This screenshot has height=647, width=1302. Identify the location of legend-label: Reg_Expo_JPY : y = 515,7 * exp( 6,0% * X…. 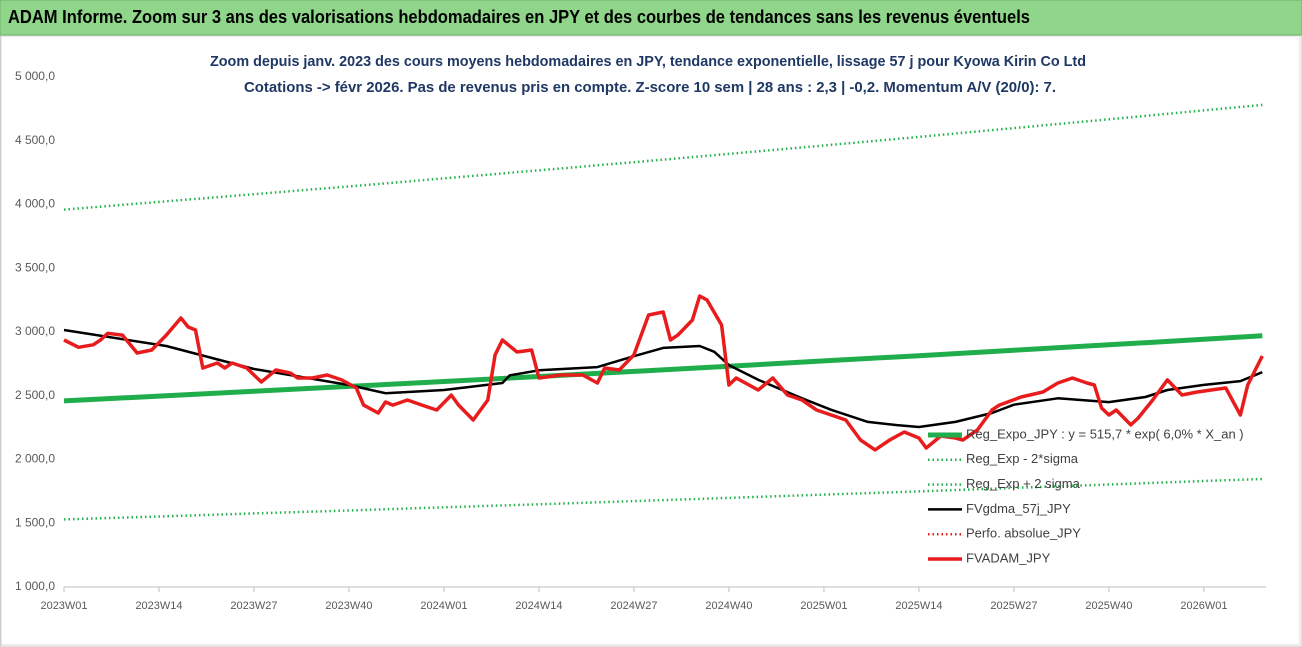
(1105, 433).